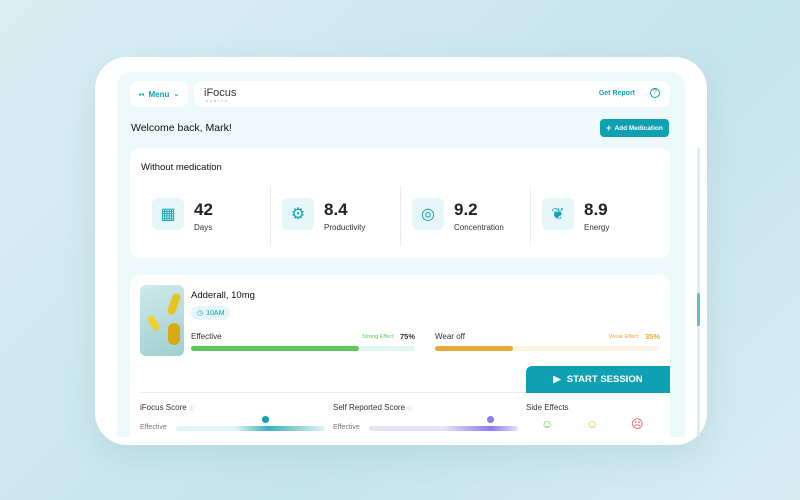  Describe the element at coordinates (298, 214) in the screenshot. I see `productivity-icon: ⚙` at that location.